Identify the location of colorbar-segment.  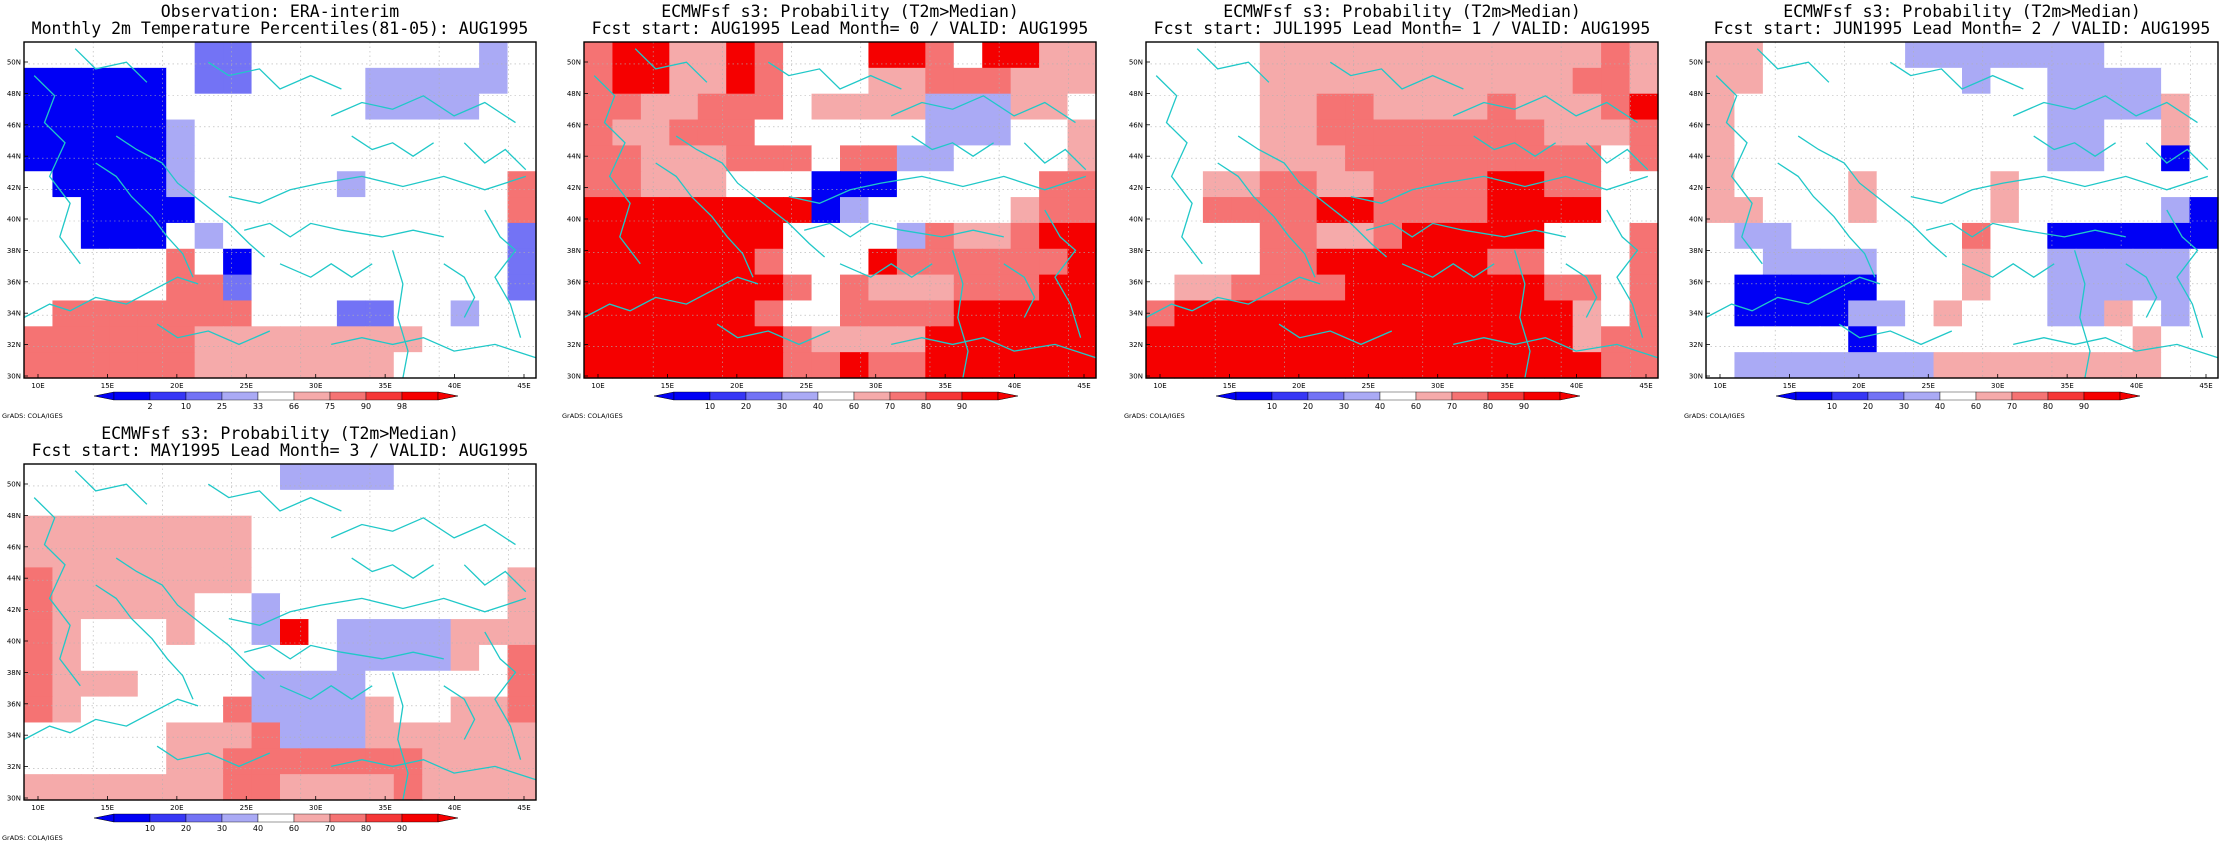
(204, 396).